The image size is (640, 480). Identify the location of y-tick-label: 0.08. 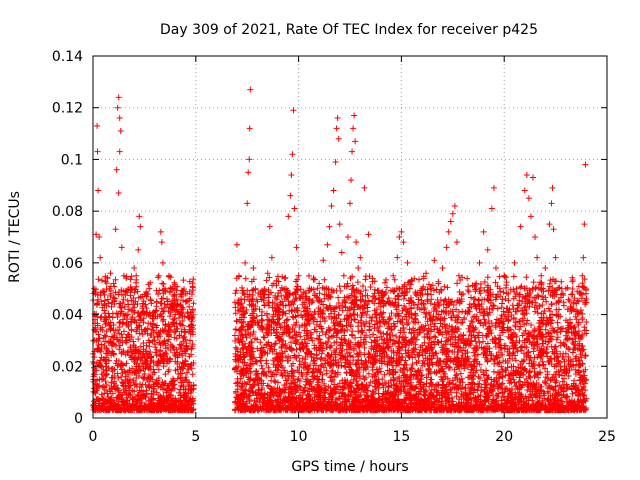
(67, 212).